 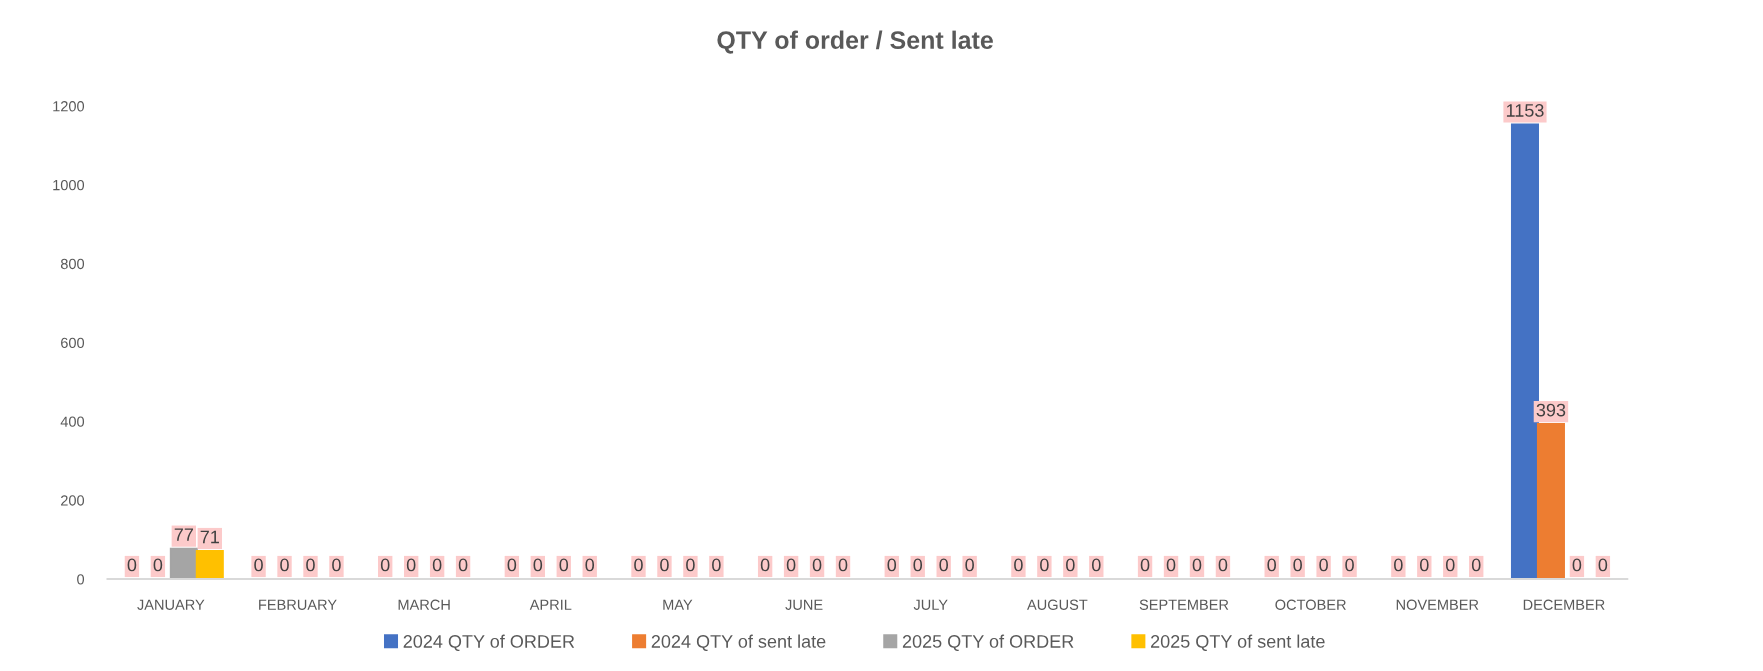 What do you see at coordinates (1551, 410) in the screenshot?
I see `data-label: 393` at bounding box center [1551, 410].